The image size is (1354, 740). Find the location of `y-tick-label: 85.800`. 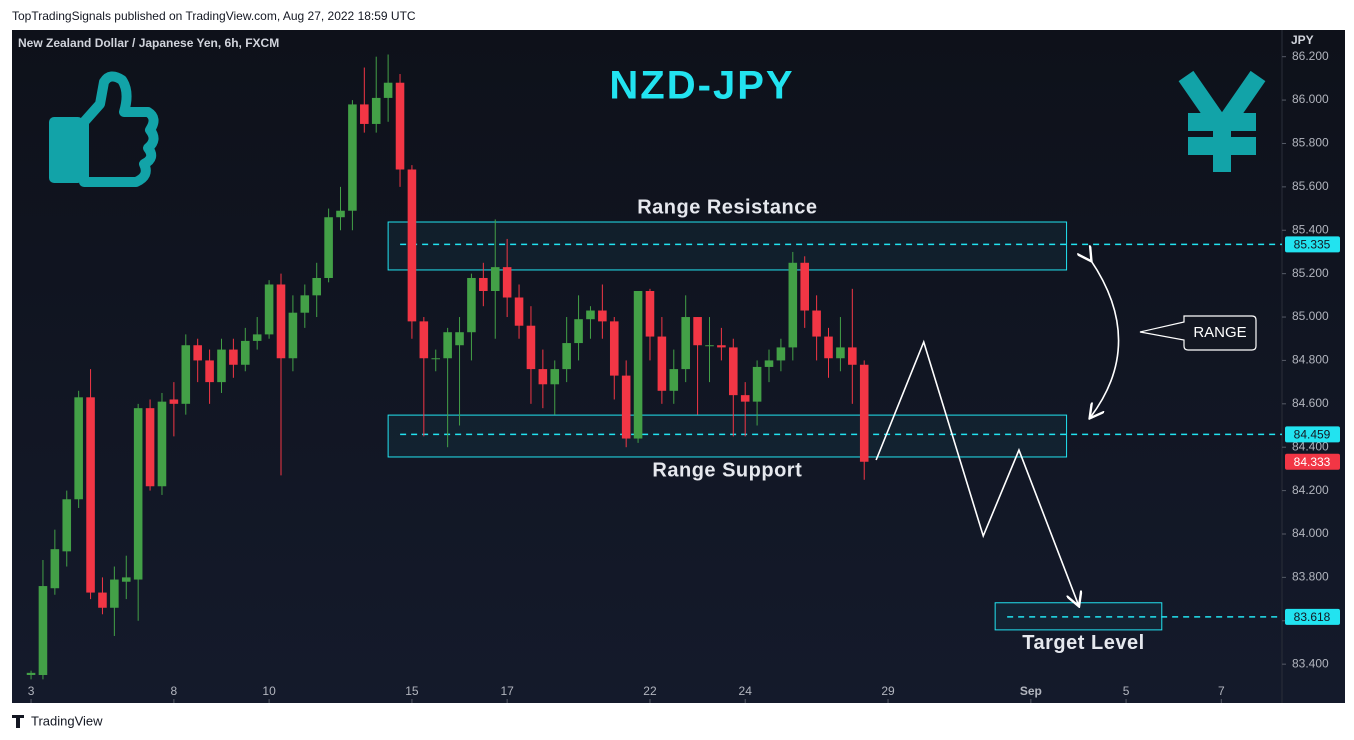

y-tick-label: 85.800 is located at coordinates (1310, 143).